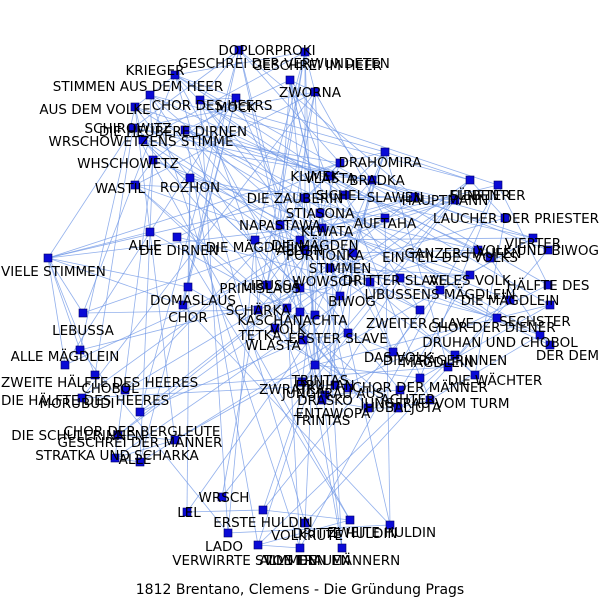  Describe the element at coordinates (491, 328) in the screenshot. I see `node-label: CHOR DER DIENER` at that location.